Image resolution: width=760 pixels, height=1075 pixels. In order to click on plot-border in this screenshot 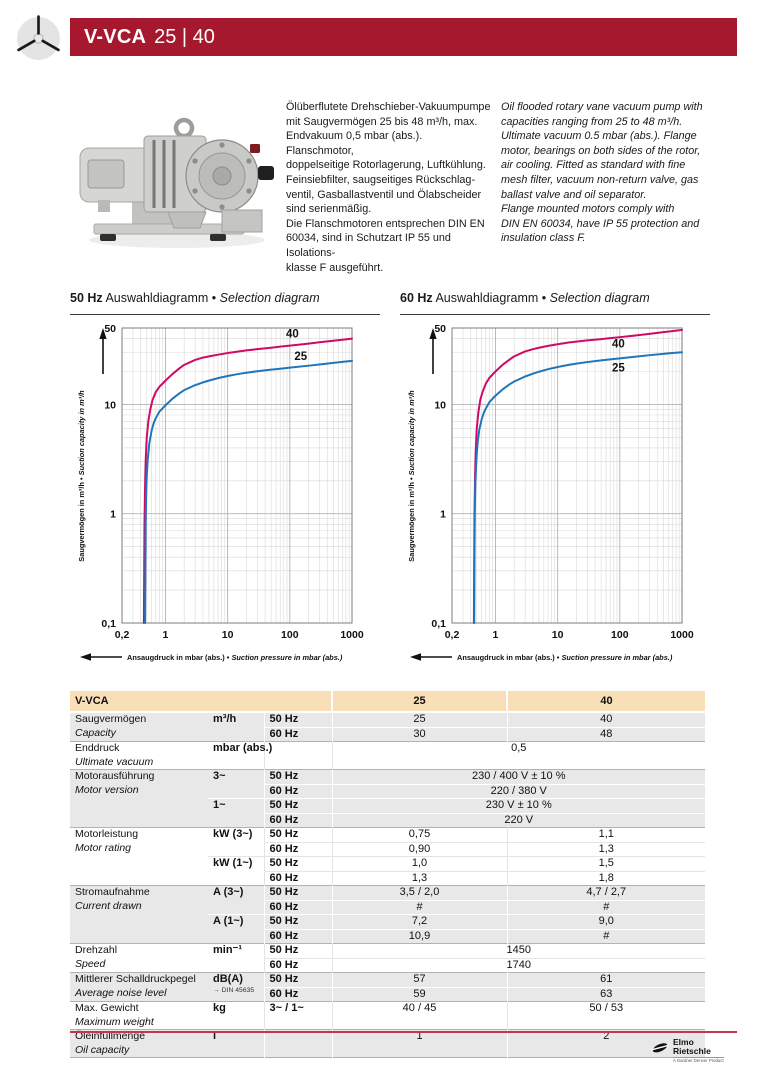, I will do `click(567, 475)`.